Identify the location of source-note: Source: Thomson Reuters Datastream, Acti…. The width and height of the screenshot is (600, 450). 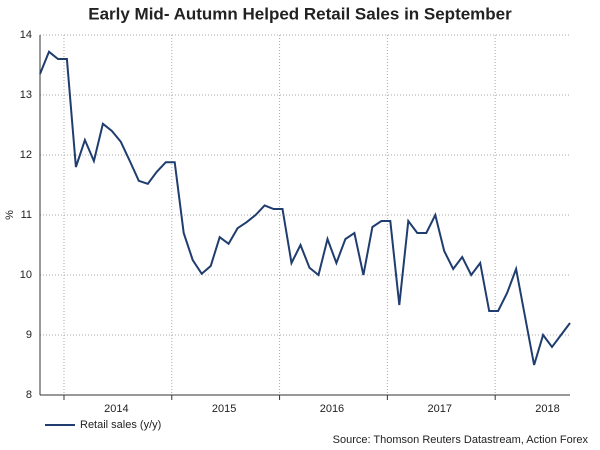
(461, 440).